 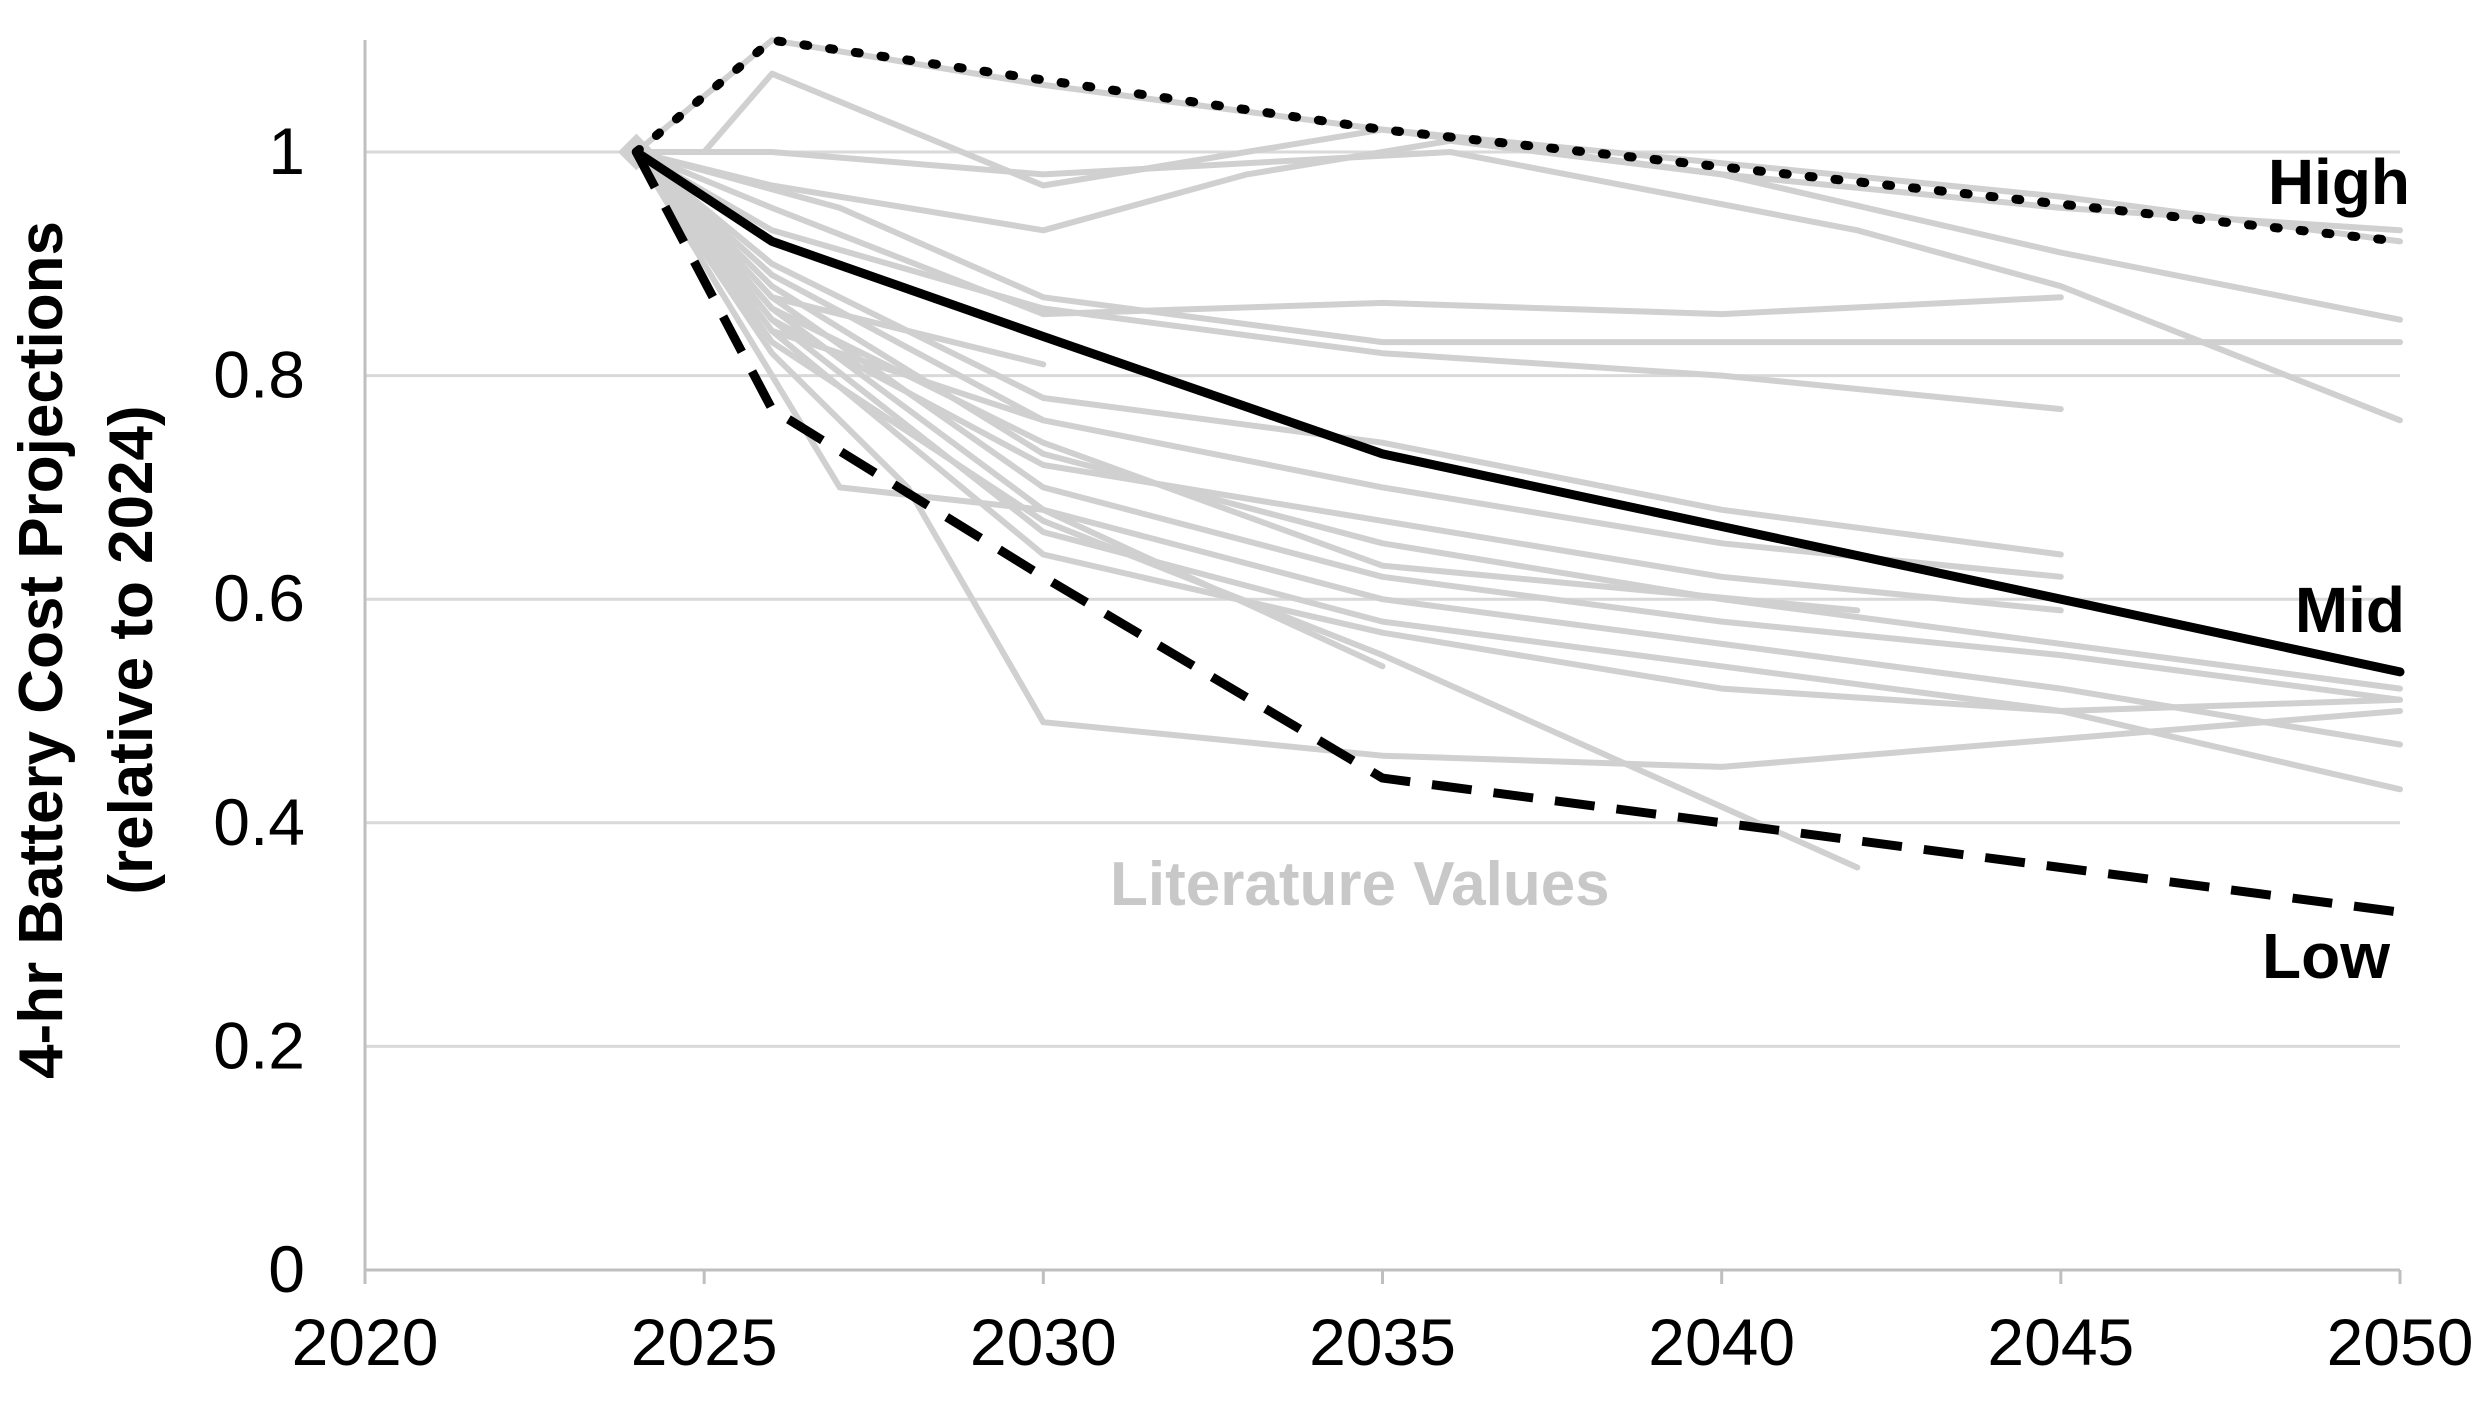 I want to click on x-tick-label-2035: 2035, so click(x=1382, y=1342).